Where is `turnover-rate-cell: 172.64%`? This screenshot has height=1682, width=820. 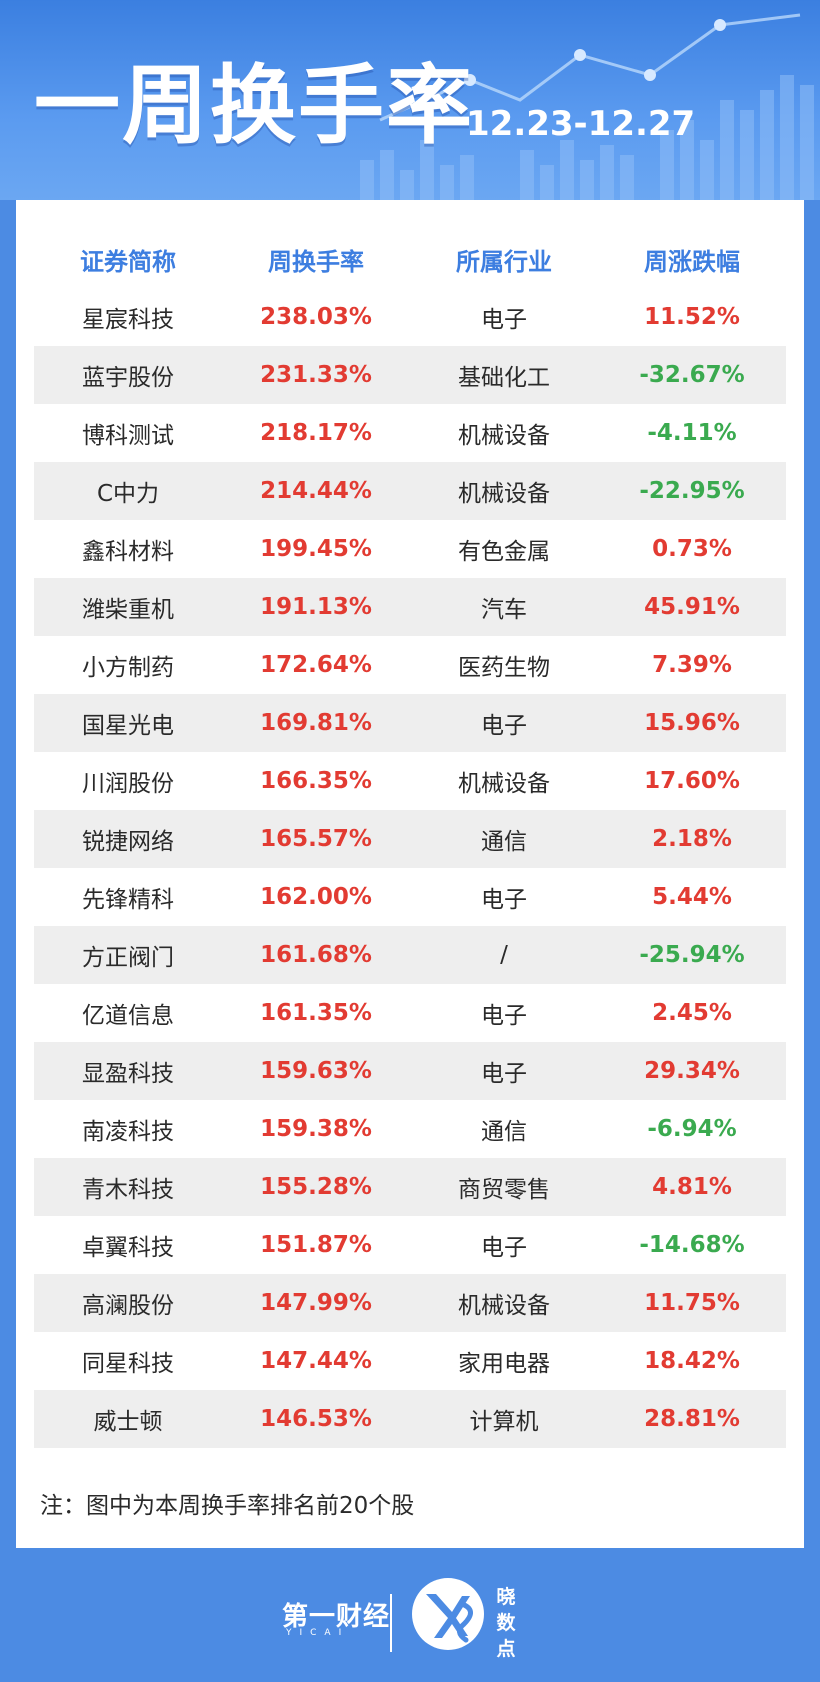 turnover-rate-cell: 172.64% is located at coordinates (316, 665).